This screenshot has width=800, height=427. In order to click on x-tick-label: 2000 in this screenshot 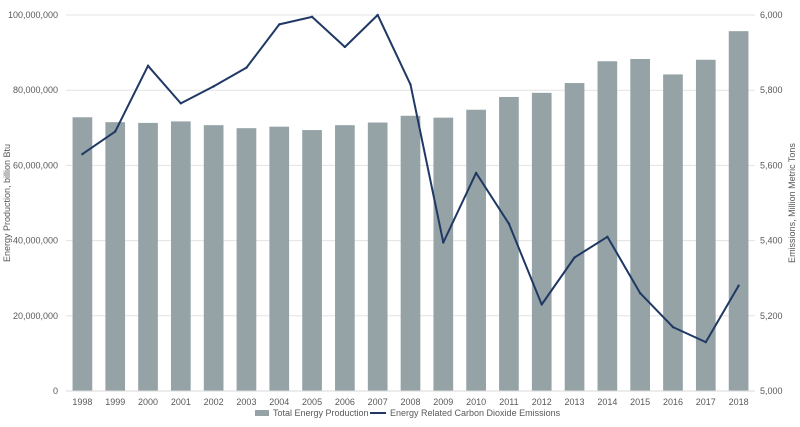, I will do `click(148, 402)`.